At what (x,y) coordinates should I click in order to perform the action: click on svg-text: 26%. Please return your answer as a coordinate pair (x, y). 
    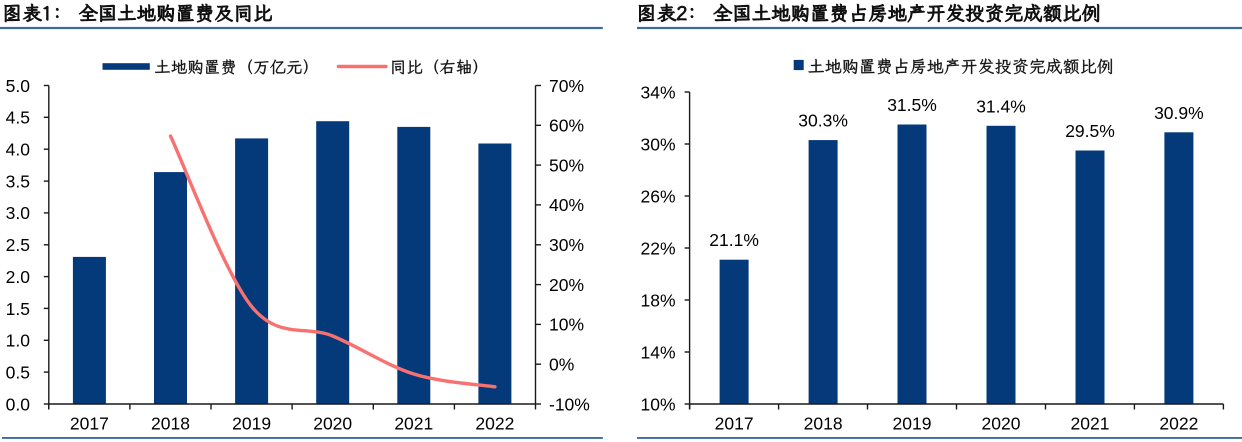
    Looking at the image, I should click on (658, 196).